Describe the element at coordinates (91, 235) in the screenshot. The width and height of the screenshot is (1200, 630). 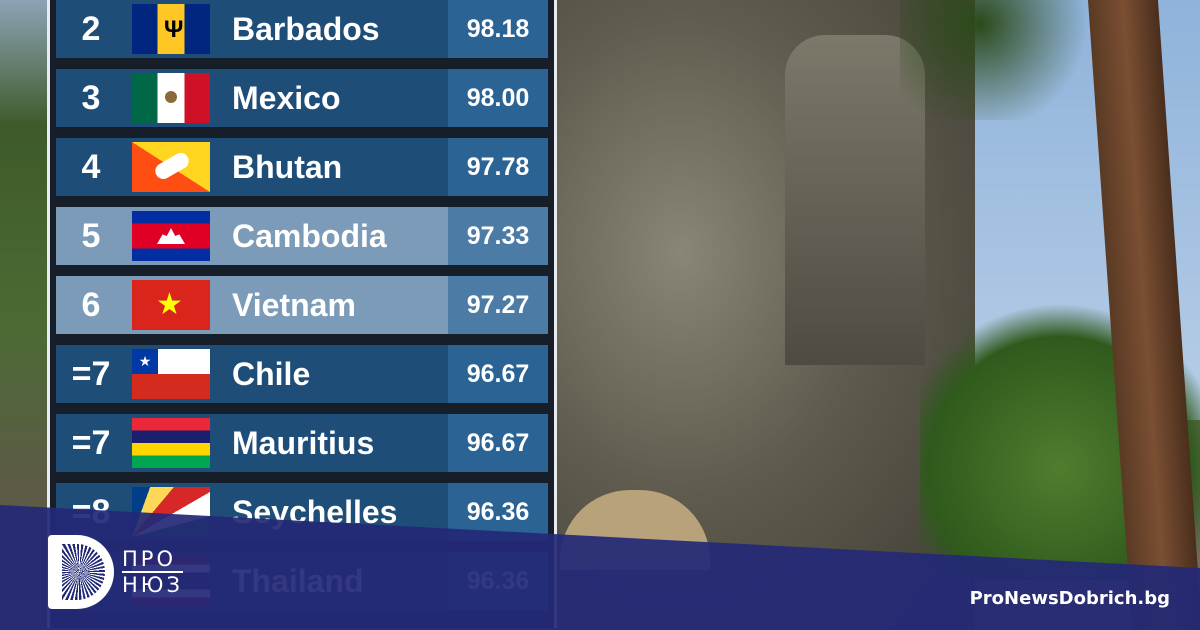
I see `rank: 5` at that location.